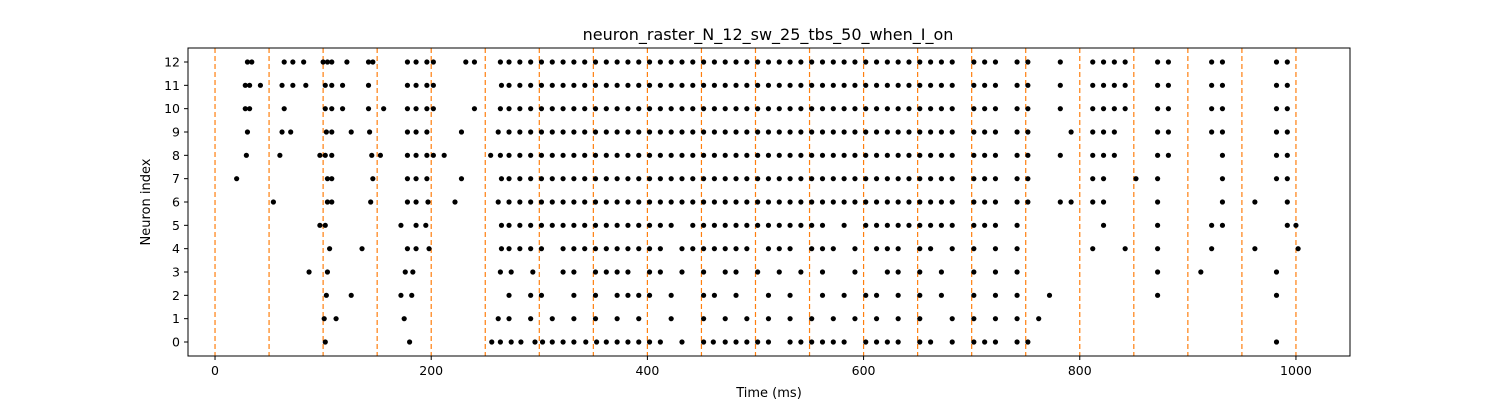 This screenshot has height=400, width=1500. I want to click on y-tick-label: 1, so click(176, 318).